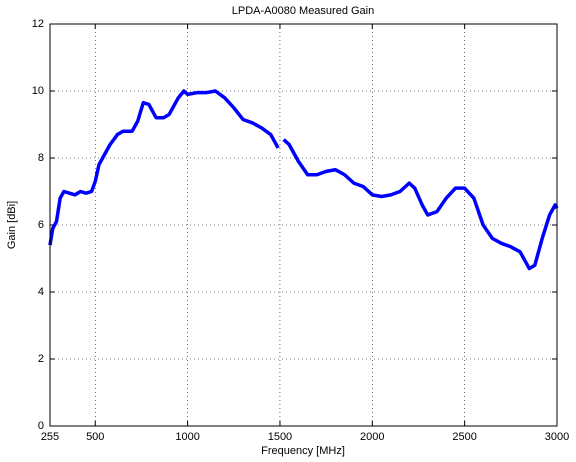 This screenshot has width=576, height=462. I want to click on y-tick-label: 6, so click(41, 225).